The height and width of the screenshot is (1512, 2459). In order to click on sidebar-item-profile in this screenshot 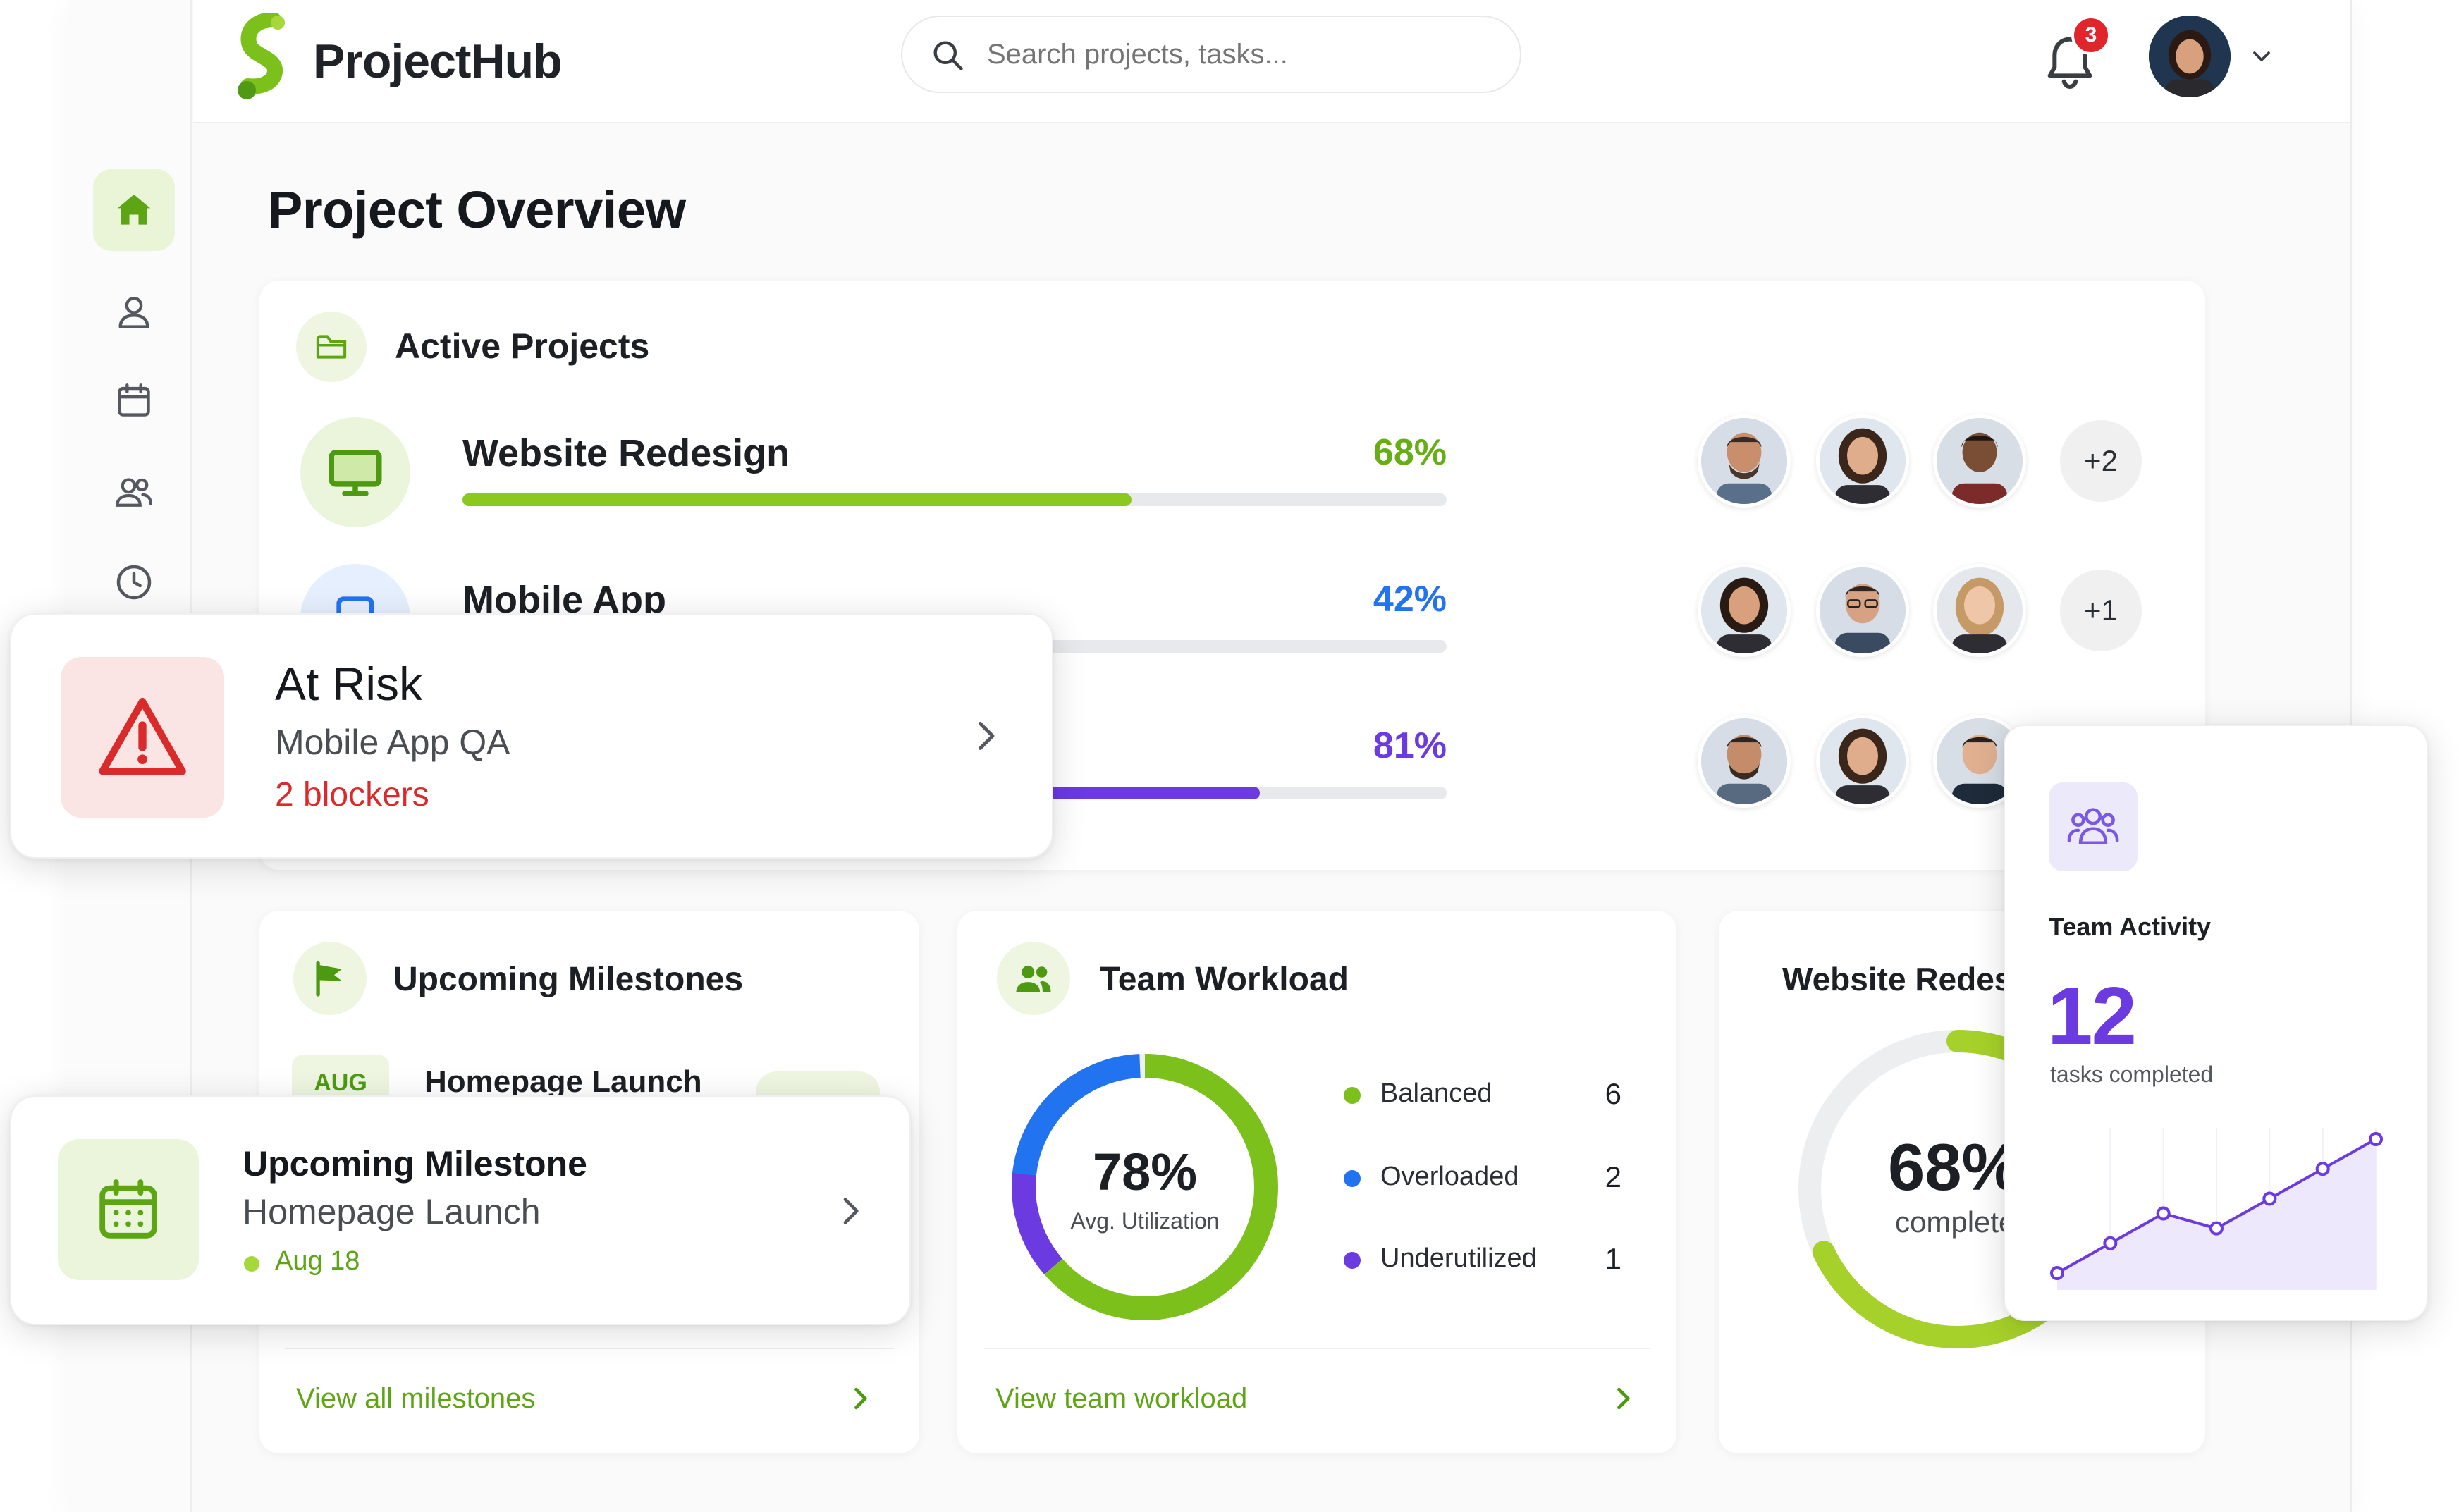, I will do `click(134, 312)`.